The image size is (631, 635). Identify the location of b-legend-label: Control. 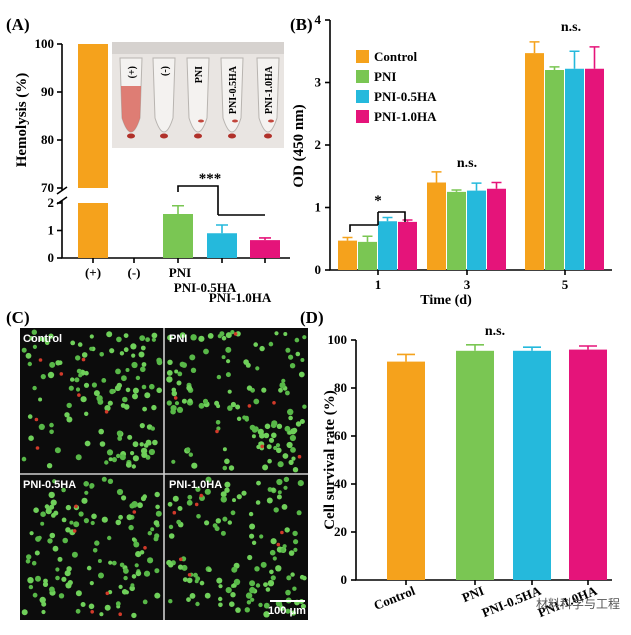
(395, 56).